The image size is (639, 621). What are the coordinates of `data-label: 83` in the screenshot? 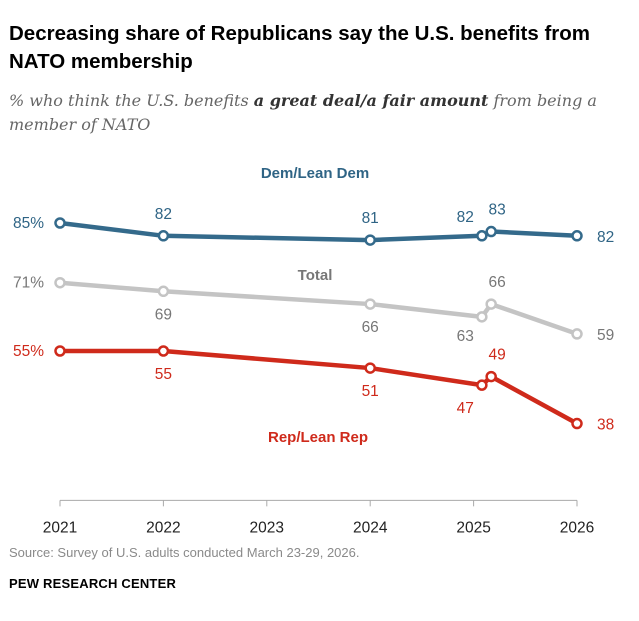 It's located at (497, 210).